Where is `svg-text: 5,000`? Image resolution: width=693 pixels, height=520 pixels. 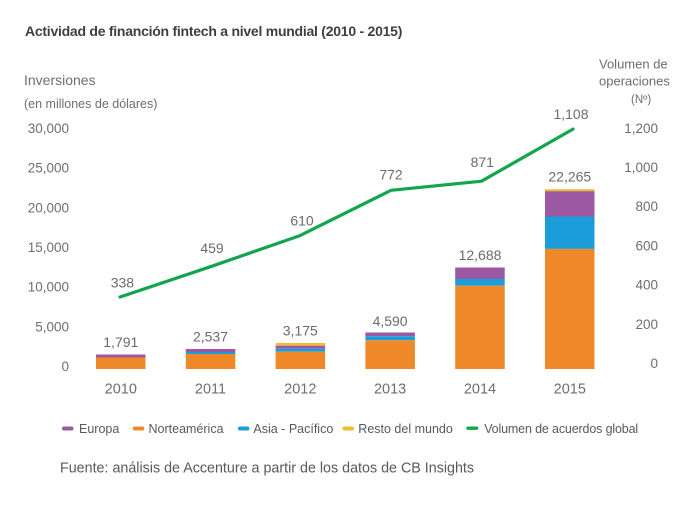 svg-text: 5,000 is located at coordinates (52, 326).